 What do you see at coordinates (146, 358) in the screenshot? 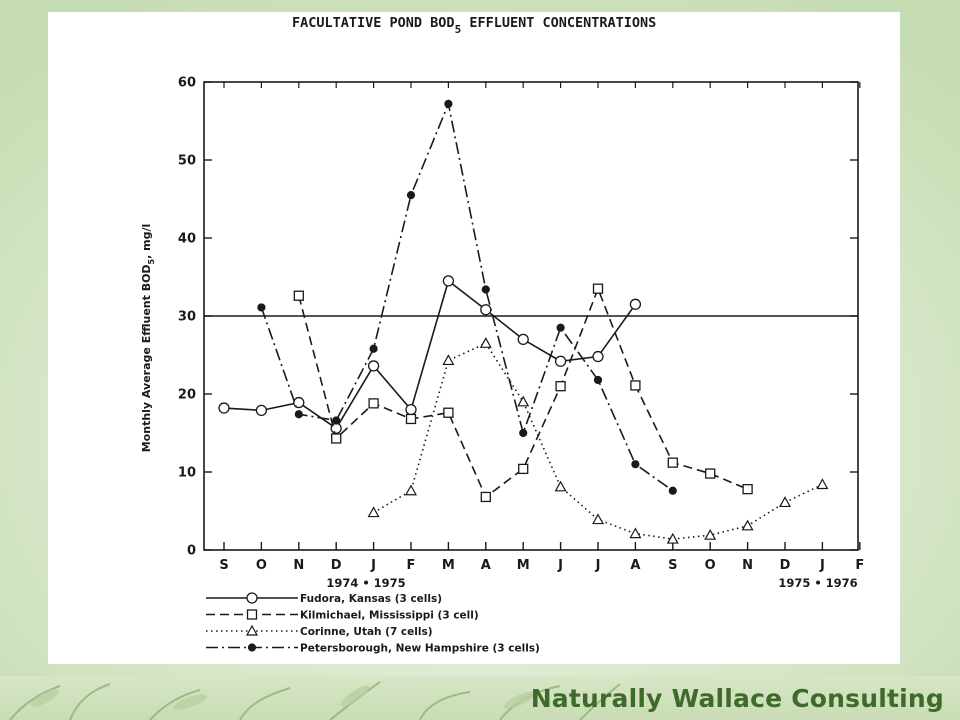
I see `y-axis-label-main: Monthly Average Effluent BOD` at bounding box center [146, 358].